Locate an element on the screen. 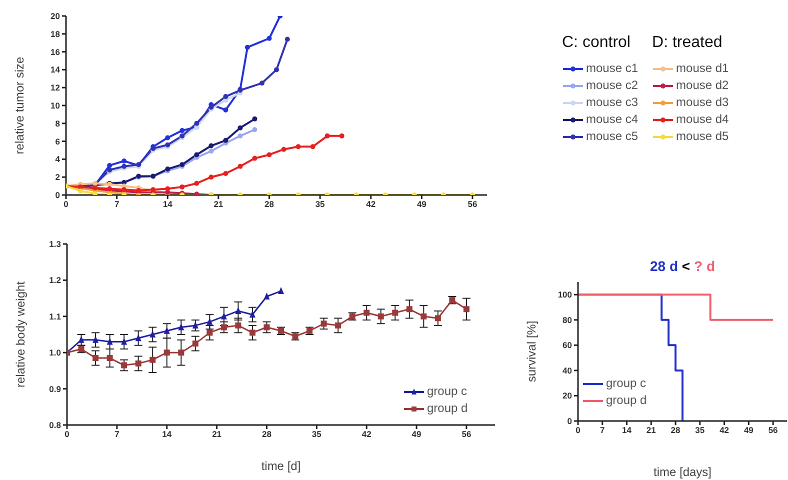 The width and height of the screenshot is (788, 480). y-tick-label: 16 is located at coordinates (55, 51).